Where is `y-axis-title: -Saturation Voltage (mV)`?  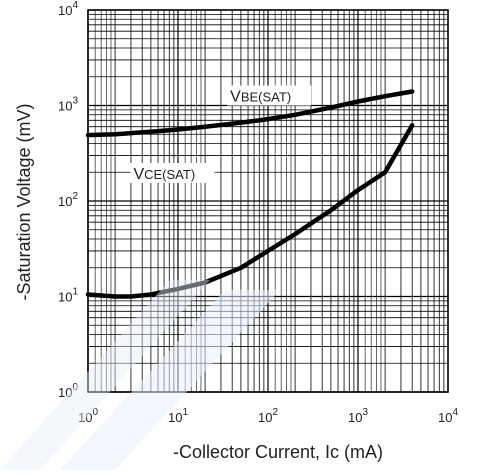 y-axis-title: -Saturation Voltage (mV) is located at coordinates (24, 201).